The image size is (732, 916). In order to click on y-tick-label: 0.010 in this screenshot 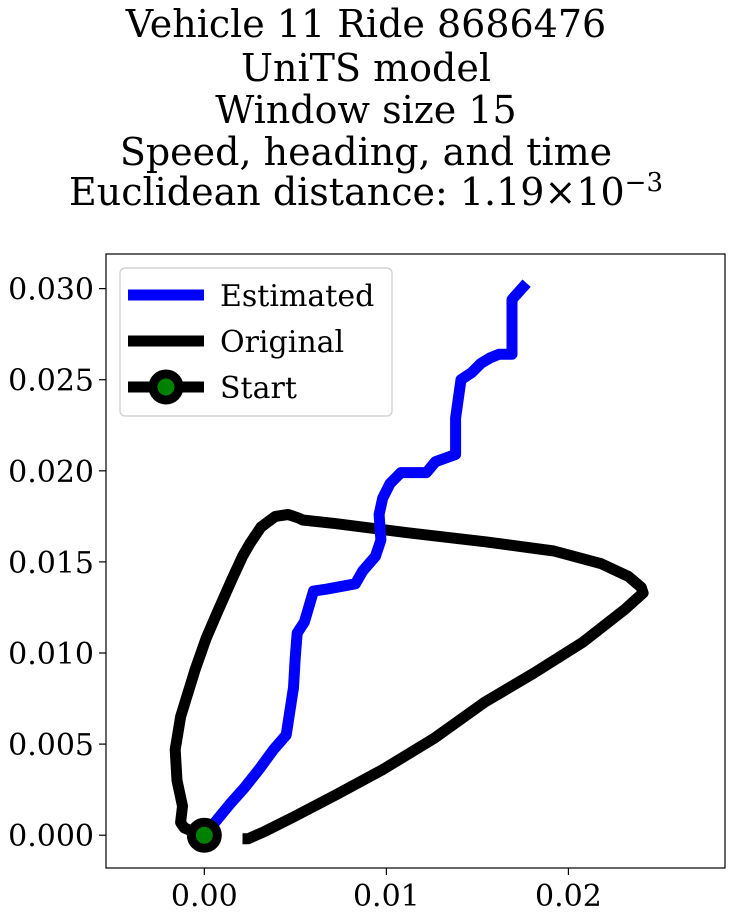, I will do `click(51, 654)`.